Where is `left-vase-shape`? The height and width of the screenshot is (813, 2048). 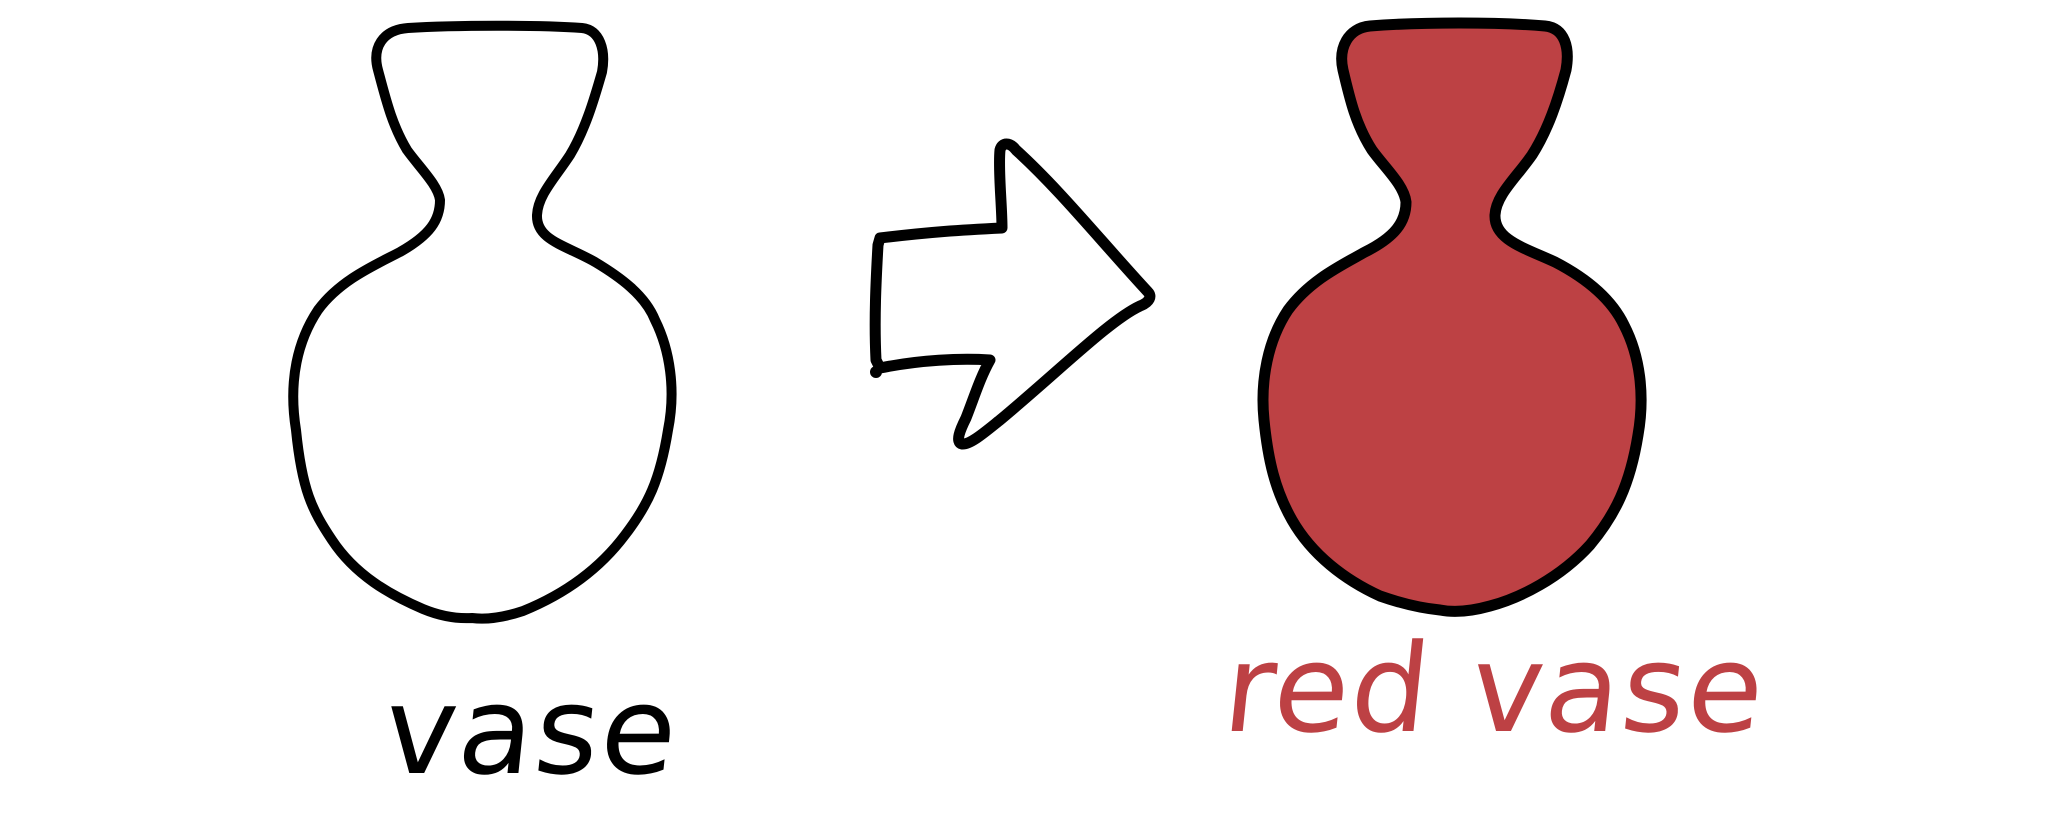 left-vase-shape is located at coordinates (482, 322).